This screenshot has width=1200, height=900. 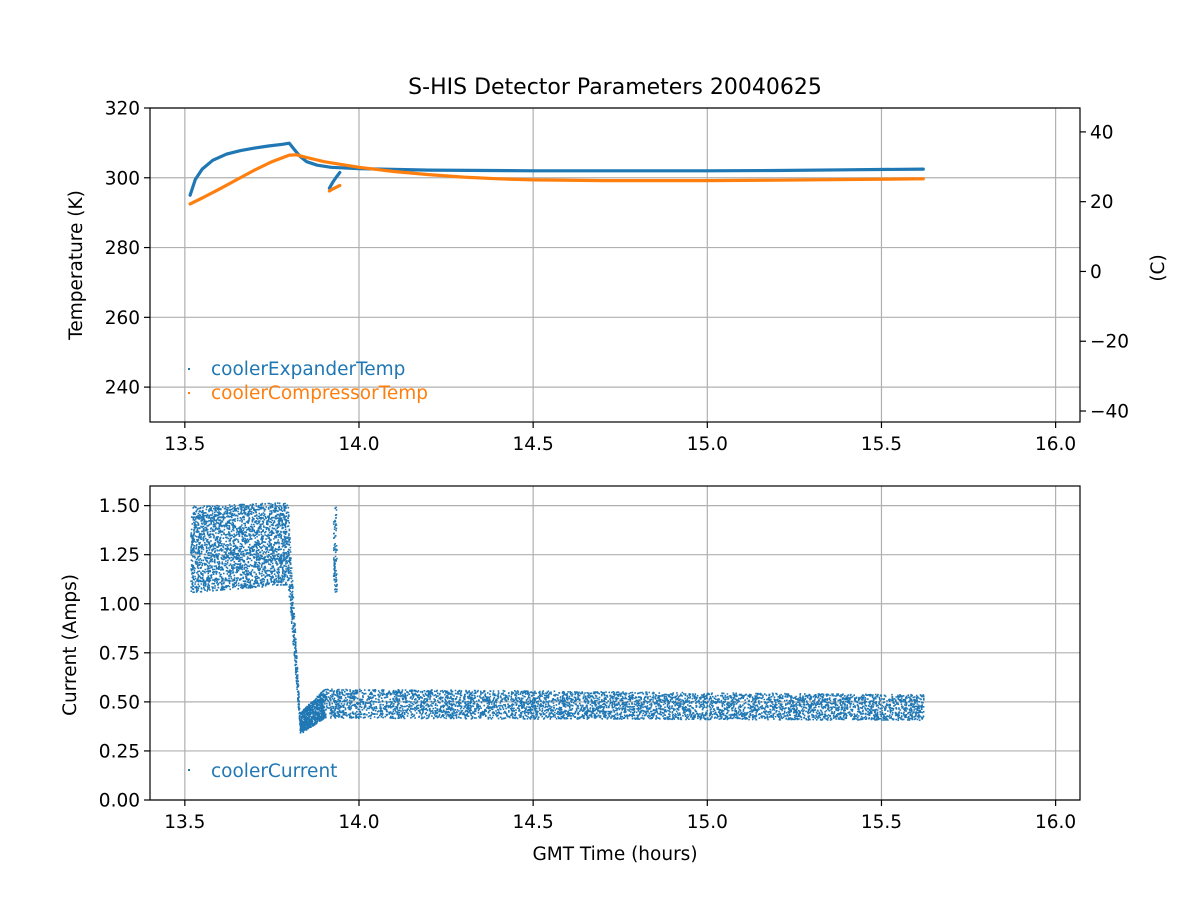 I want to click on top-y2-axis-label: (C), so click(x=1158, y=267).